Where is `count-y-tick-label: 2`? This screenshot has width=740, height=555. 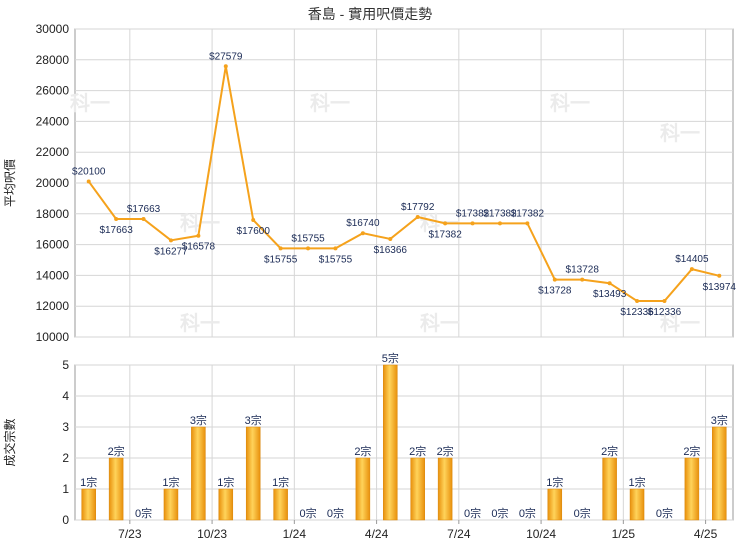 count-y-tick-label: 2 is located at coordinates (65, 458).